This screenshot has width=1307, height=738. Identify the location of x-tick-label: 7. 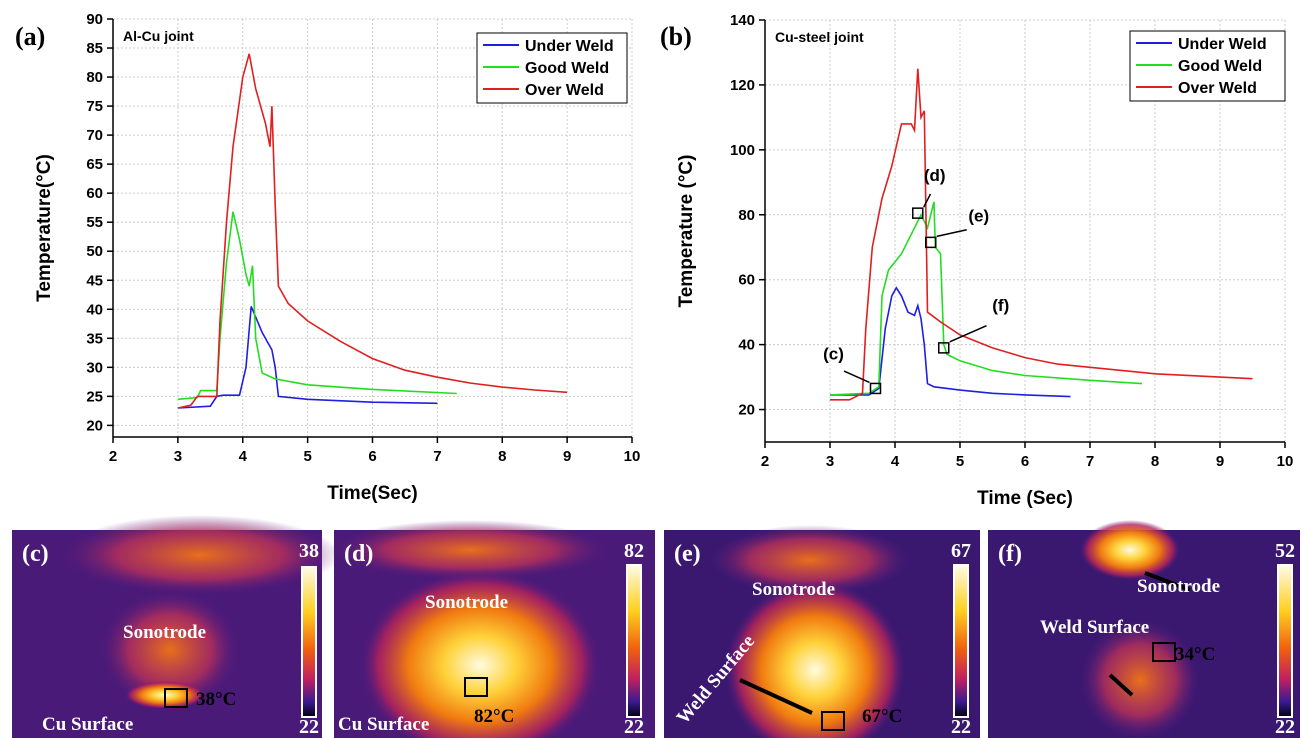
(1090, 461).